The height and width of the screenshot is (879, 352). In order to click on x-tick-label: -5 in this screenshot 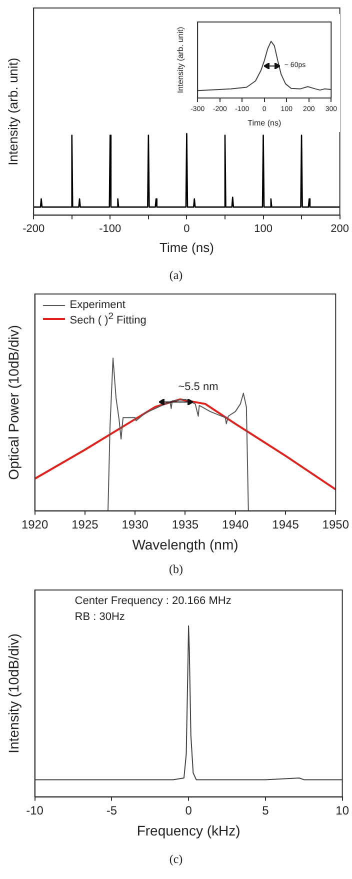, I will do `click(112, 810)`.